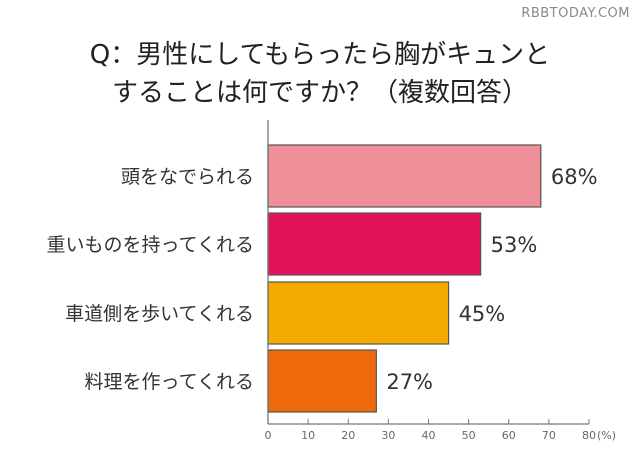 The width and height of the screenshot is (640, 463). I want to click on x-tick-label: 20, so click(348, 435).